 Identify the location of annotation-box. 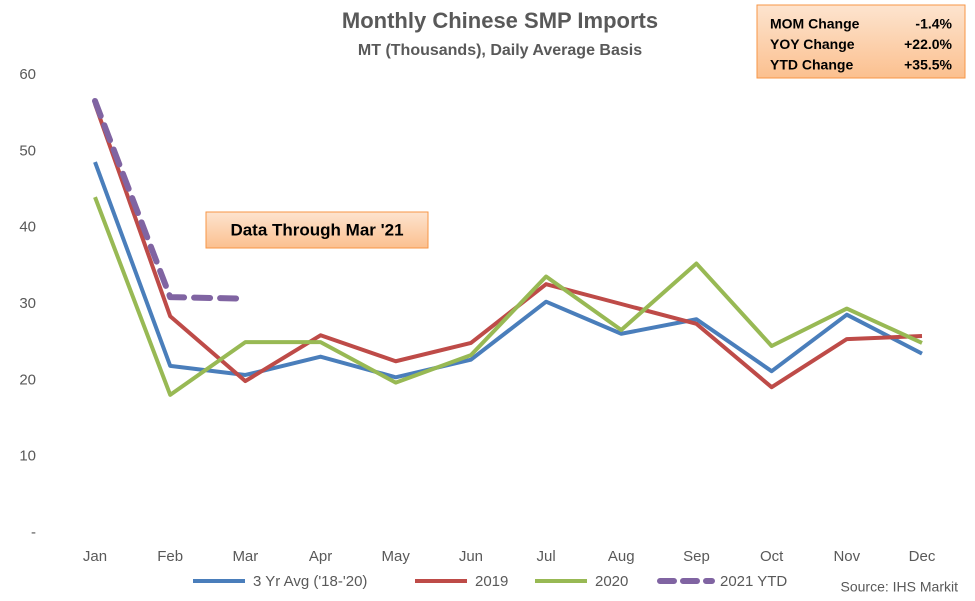
(317, 230).